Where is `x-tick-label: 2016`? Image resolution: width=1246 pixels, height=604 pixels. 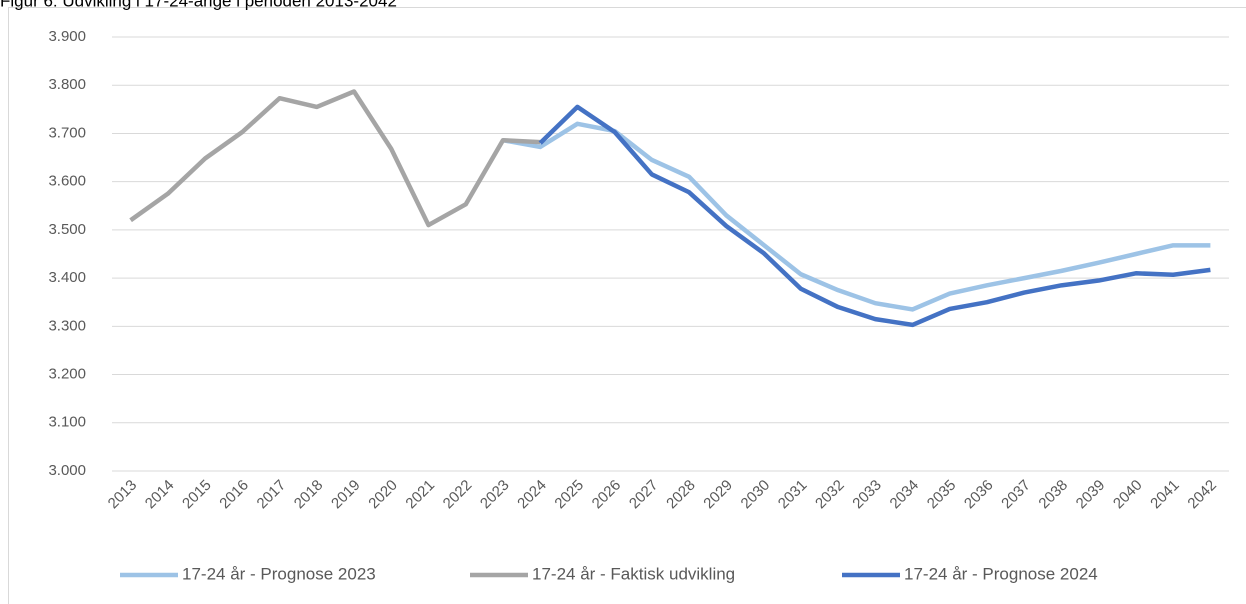 x-tick-label: 2016 is located at coordinates (234, 495).